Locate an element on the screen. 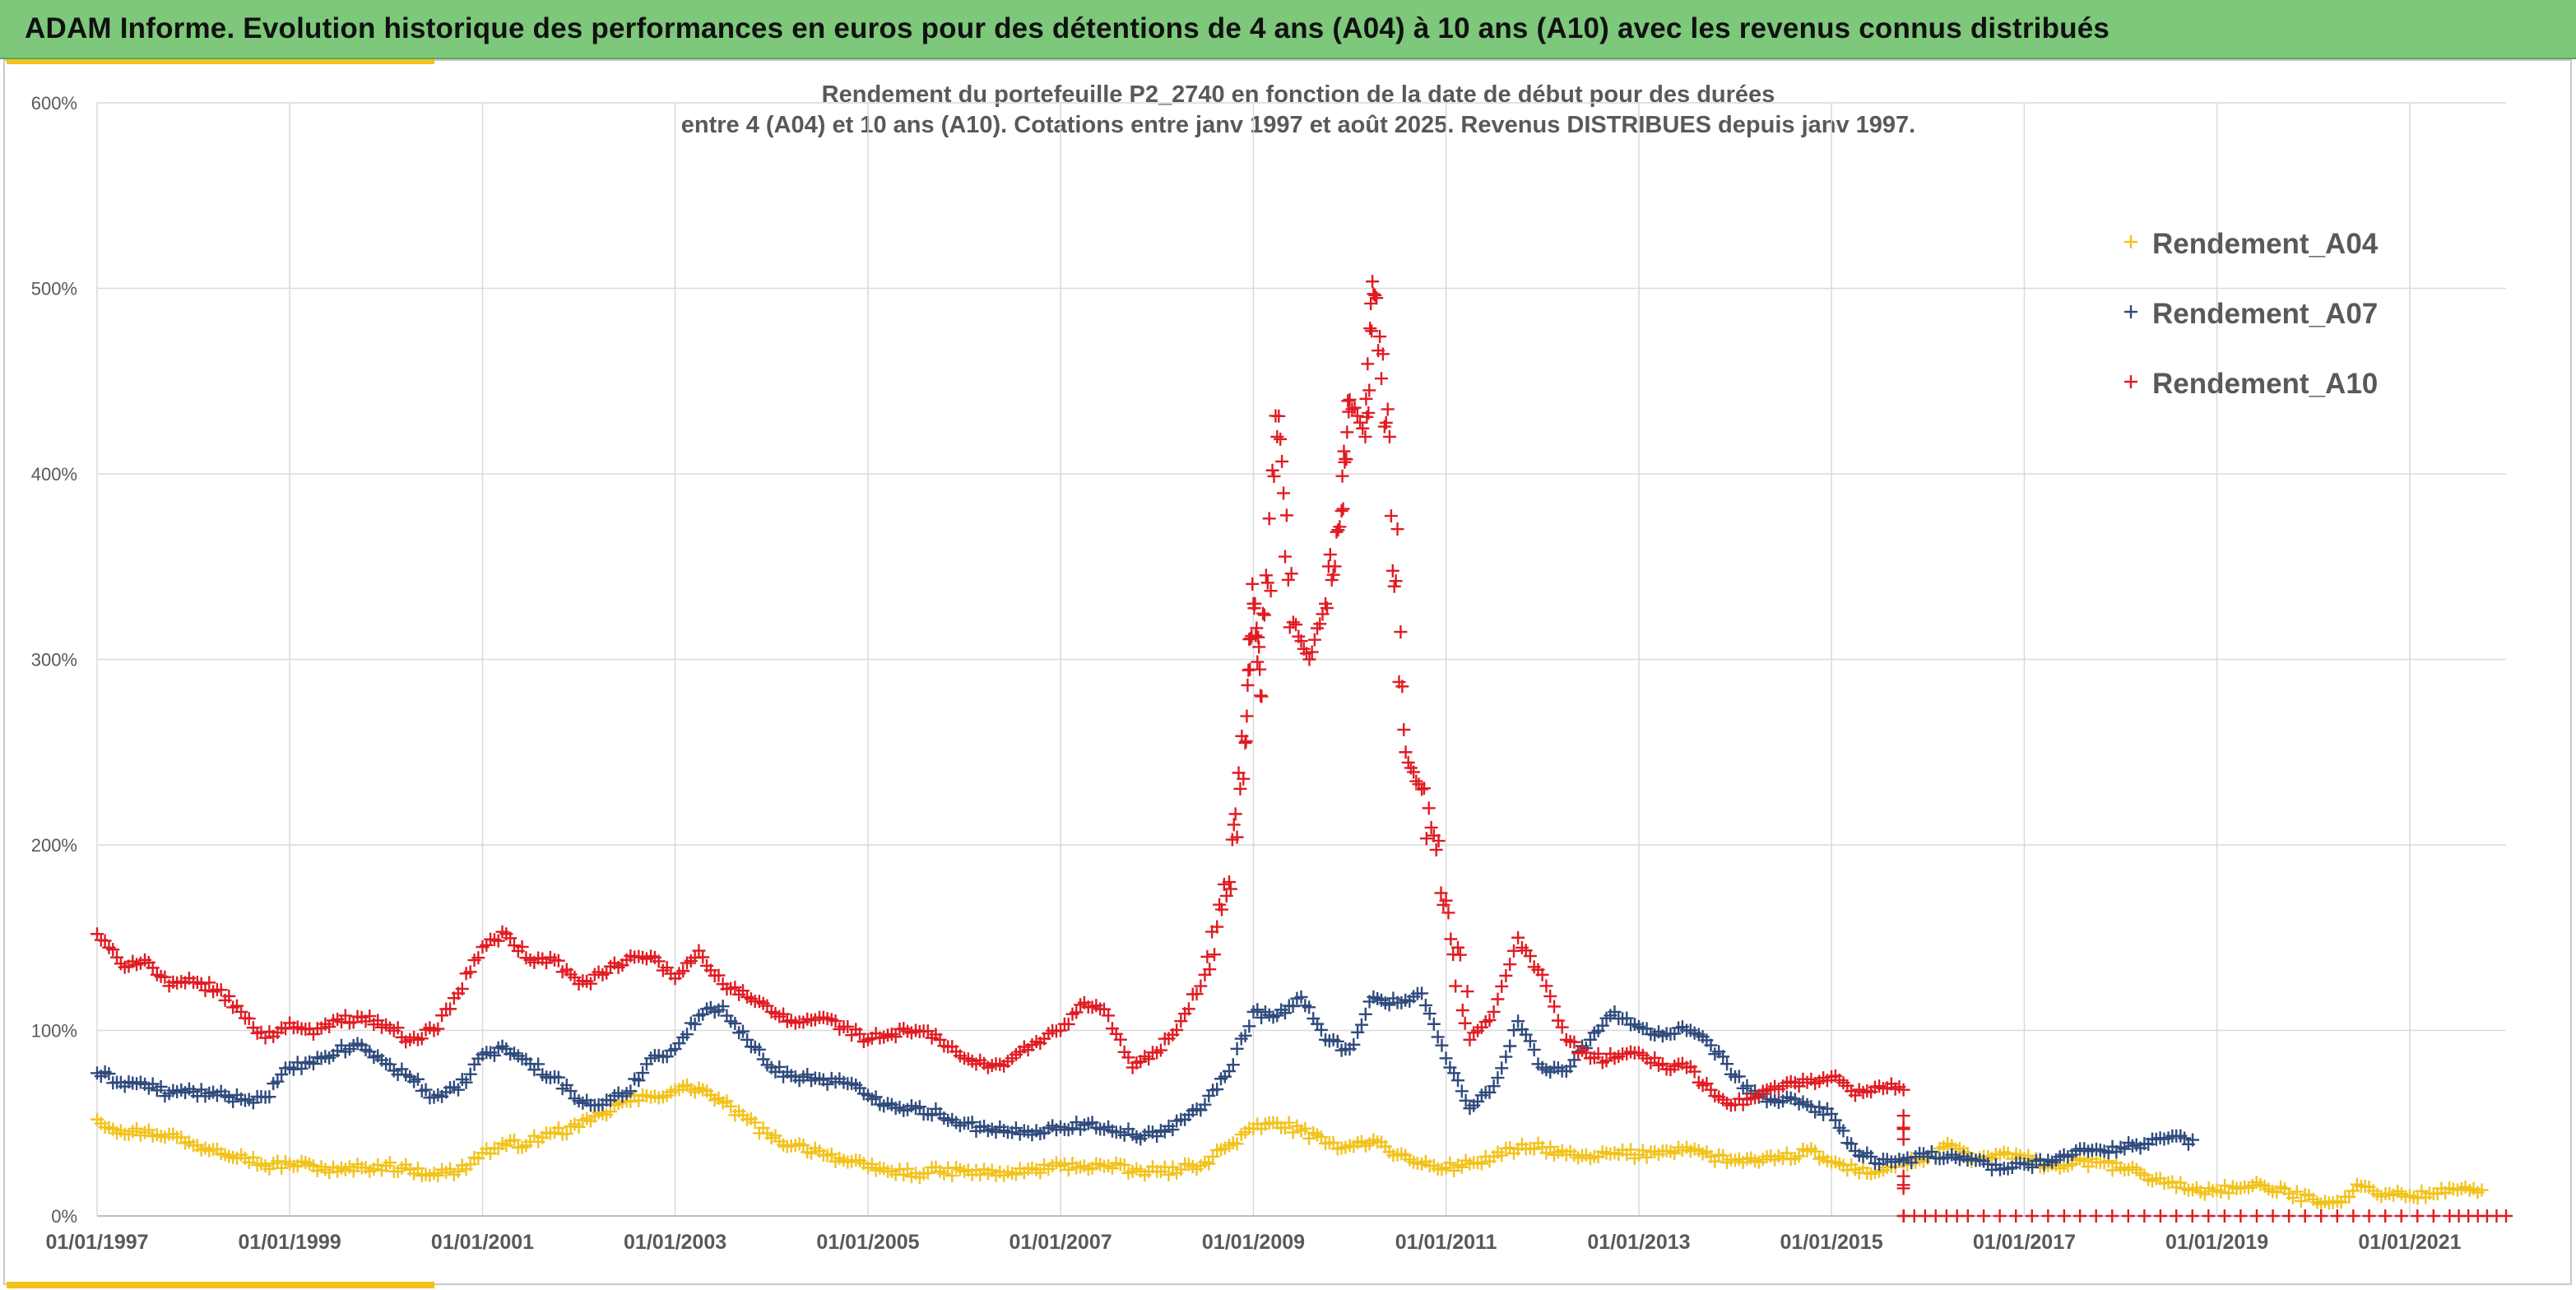  accent-bar-bottom is located at coordinates (221, 1285).